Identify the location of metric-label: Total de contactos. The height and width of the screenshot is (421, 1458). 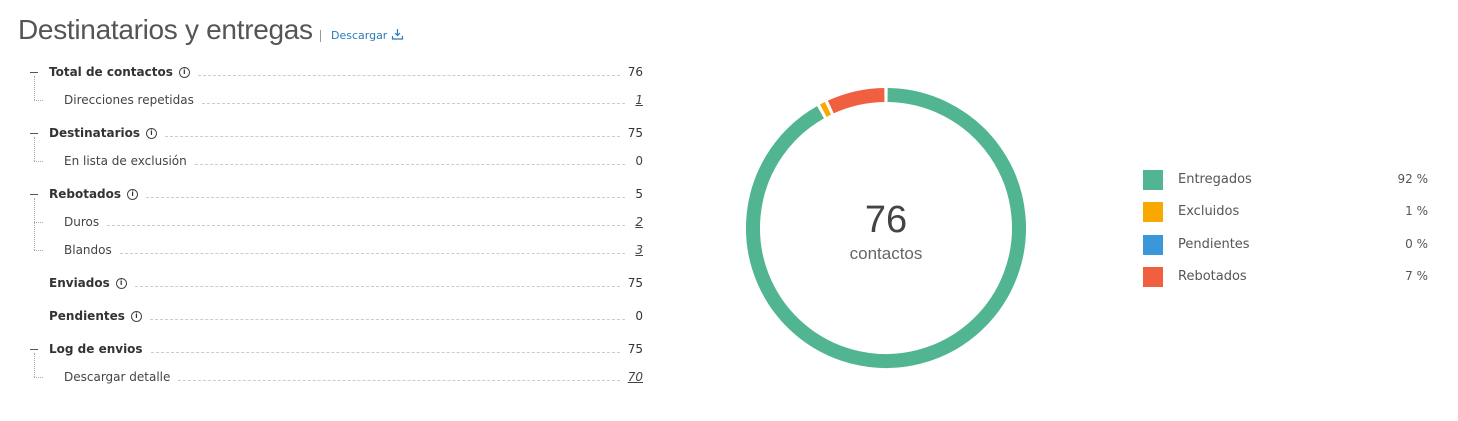
(111, 72).